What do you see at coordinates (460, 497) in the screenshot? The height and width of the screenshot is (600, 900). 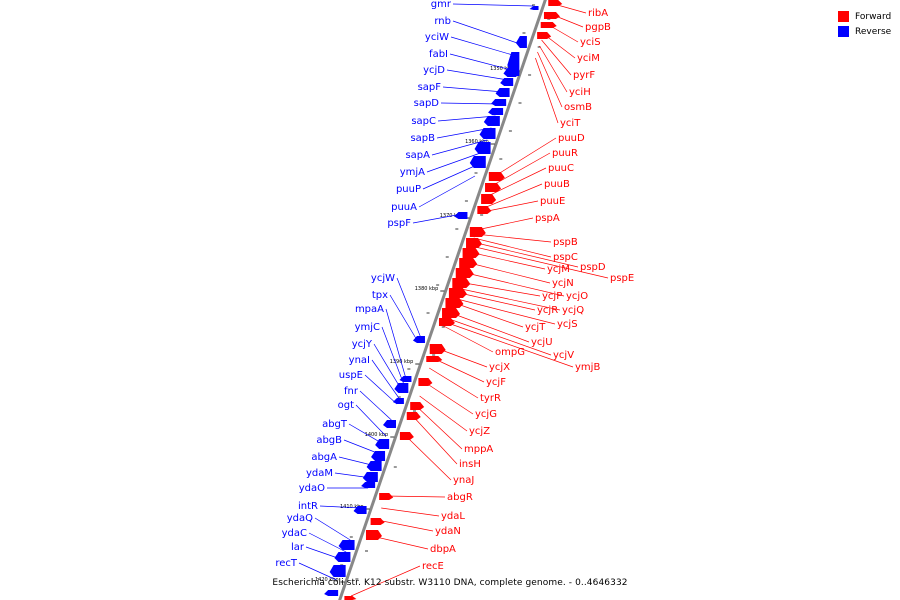 I see `gene-label-abgR: abgR` at bounding box center [460, 497].